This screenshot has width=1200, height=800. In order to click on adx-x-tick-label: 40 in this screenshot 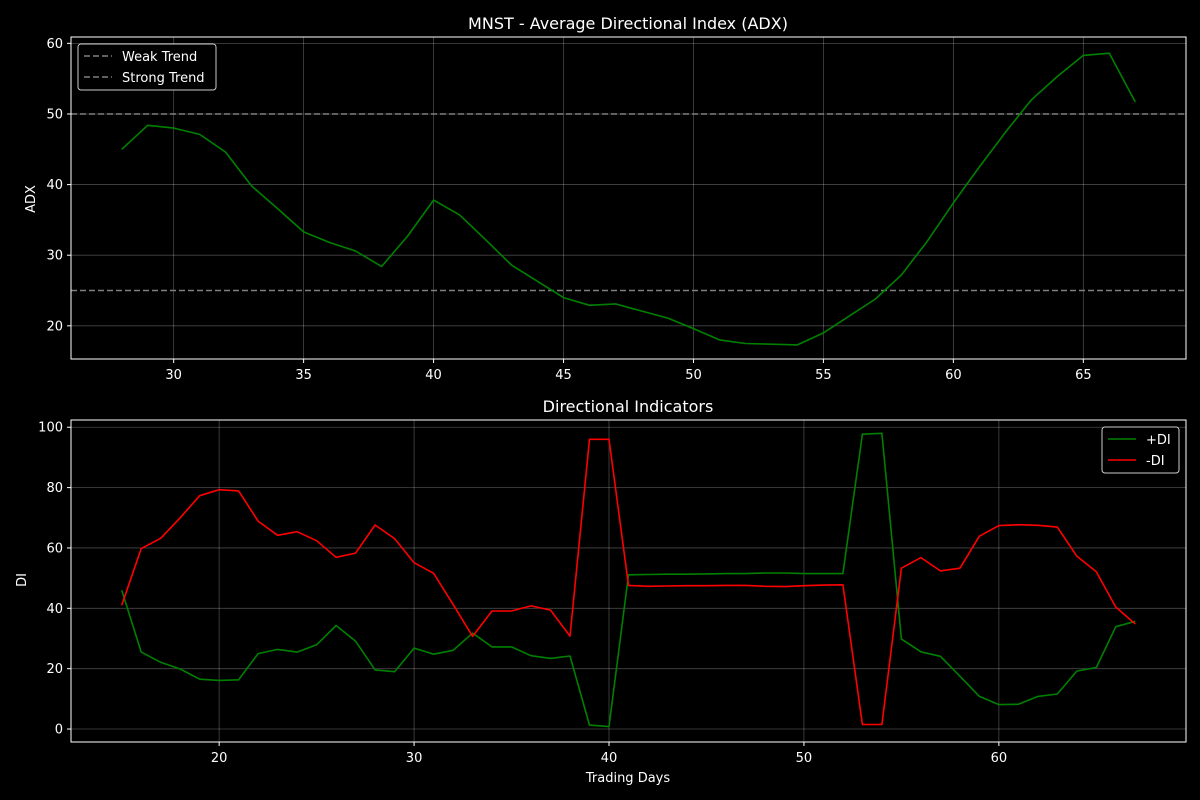, I will do `click(433, 375)`.